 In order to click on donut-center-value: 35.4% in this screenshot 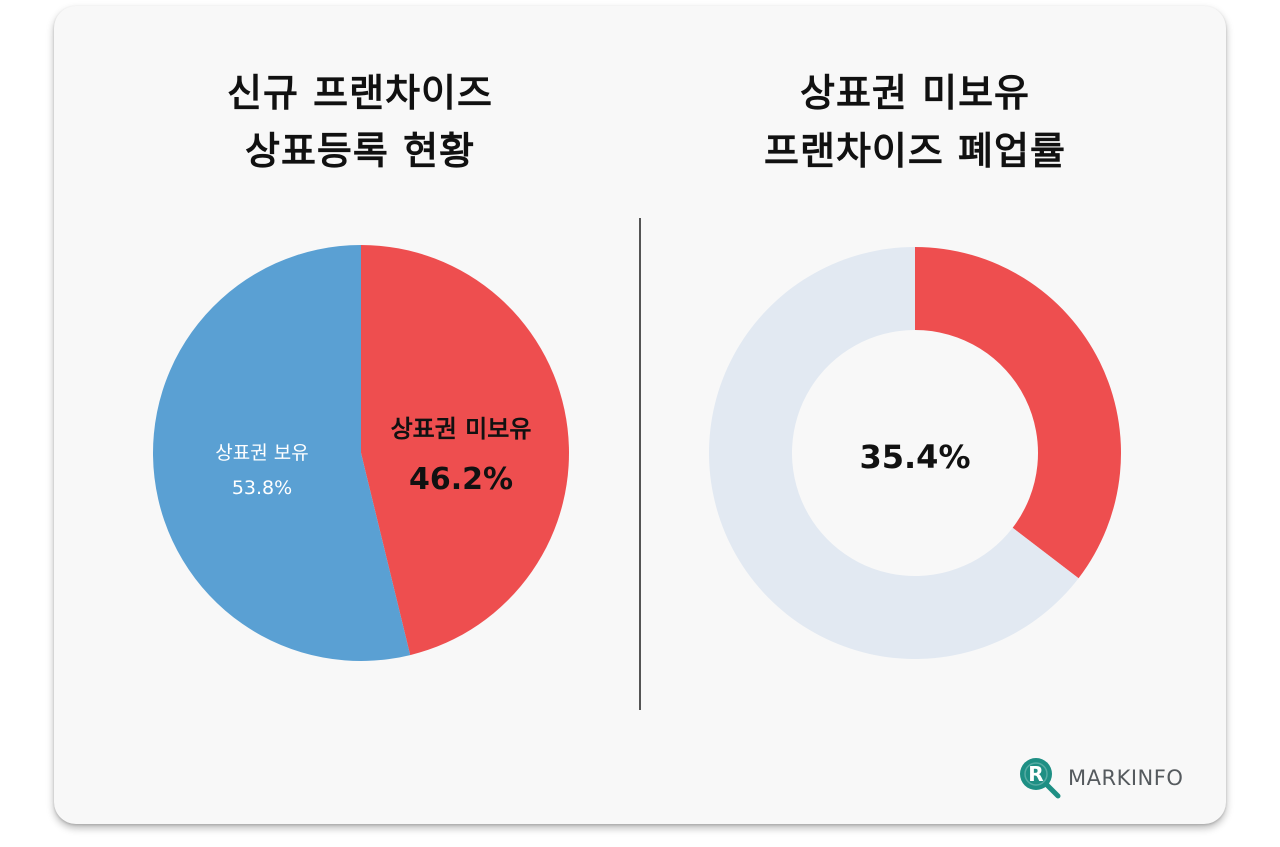, I will do `click(914, 457)`.